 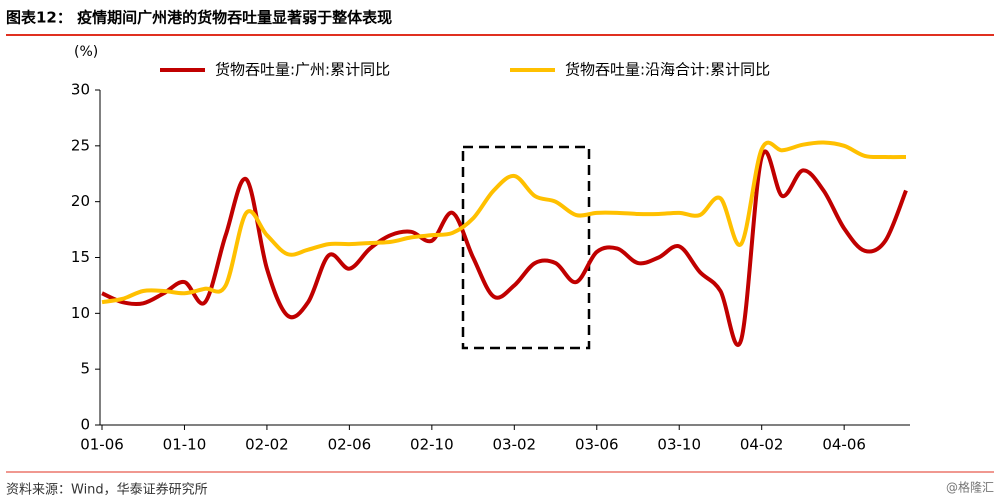 What do you see at coordinates (302, 70) in the screenshot?
I see `legend-label: 货物吞吐量:广州:累计同比` at bounding box center [302, 70].